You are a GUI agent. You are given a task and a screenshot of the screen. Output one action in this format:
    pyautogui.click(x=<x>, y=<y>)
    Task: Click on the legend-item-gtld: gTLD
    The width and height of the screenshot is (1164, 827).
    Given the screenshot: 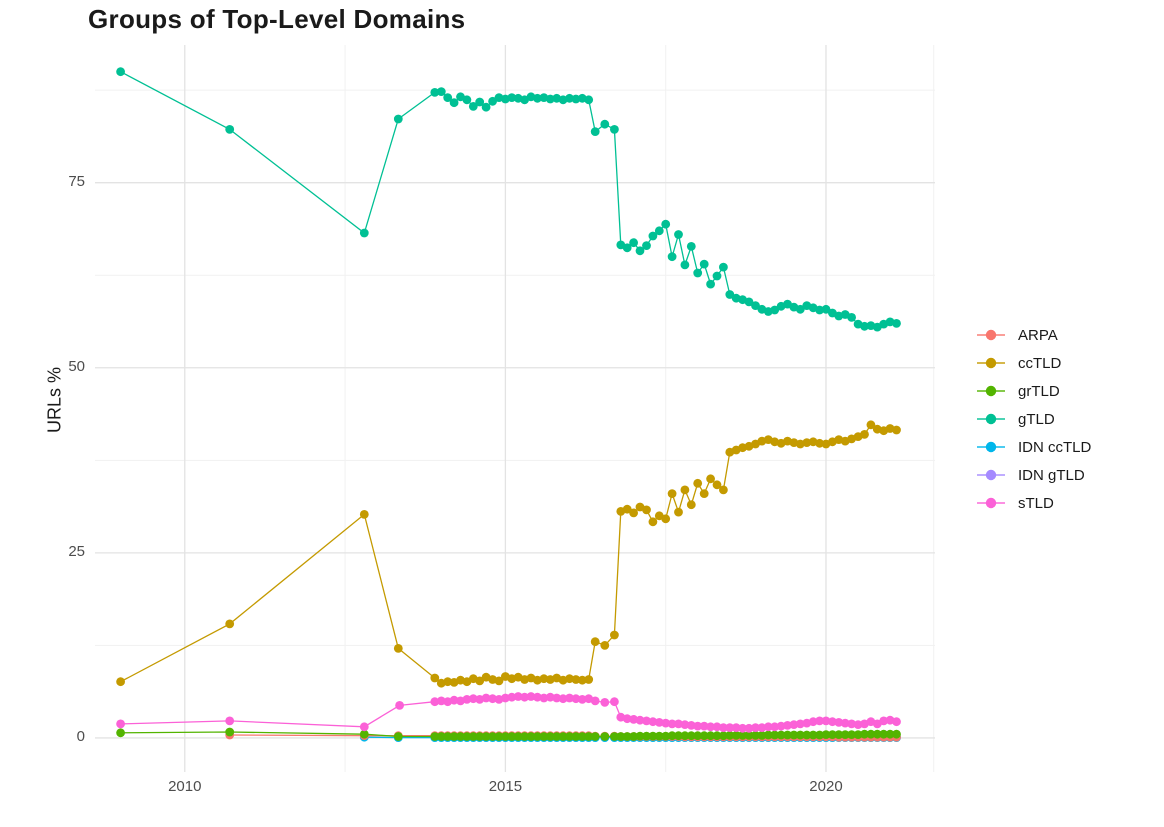 What is the action you would take?
    pyautogui.click(x=1032, y=419)
    